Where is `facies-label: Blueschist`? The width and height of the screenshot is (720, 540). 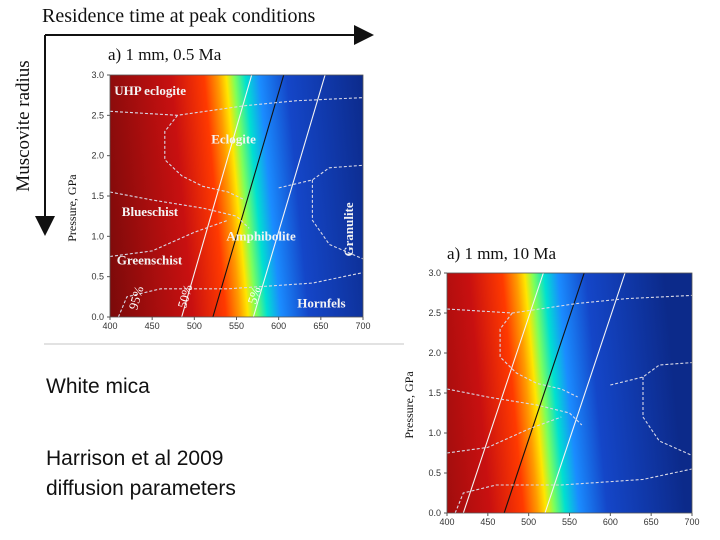
facies-label: Blueschist is located at coordinates (150, 211).